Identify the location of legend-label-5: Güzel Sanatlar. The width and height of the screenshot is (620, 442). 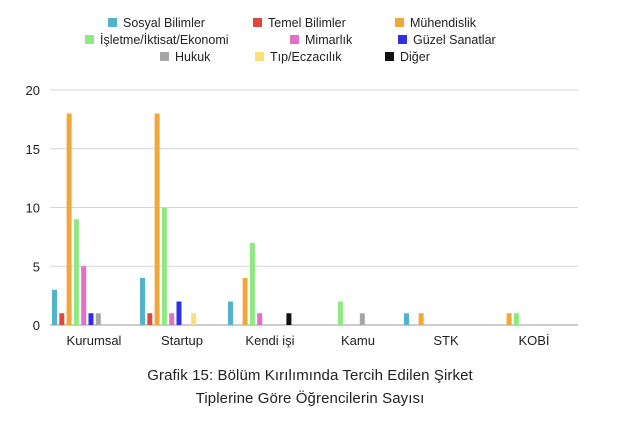
(454, 40).